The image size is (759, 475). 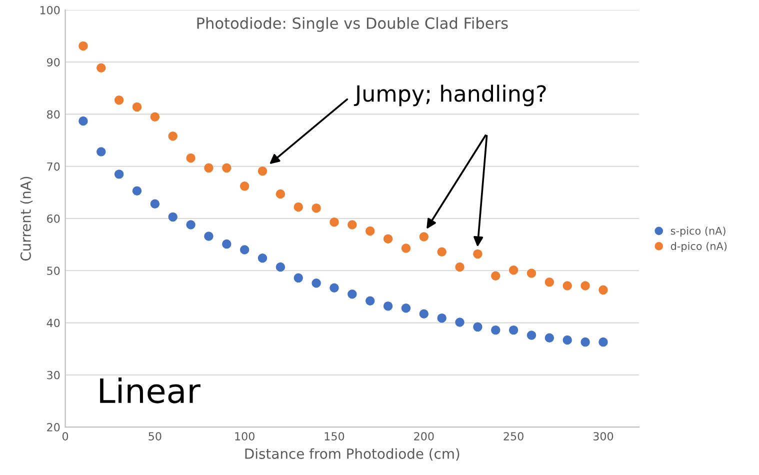 What do you see at coordinates (50, 10) in the screenshot?
I see `y-tick-label: 100` at bounding box center [50, 10].